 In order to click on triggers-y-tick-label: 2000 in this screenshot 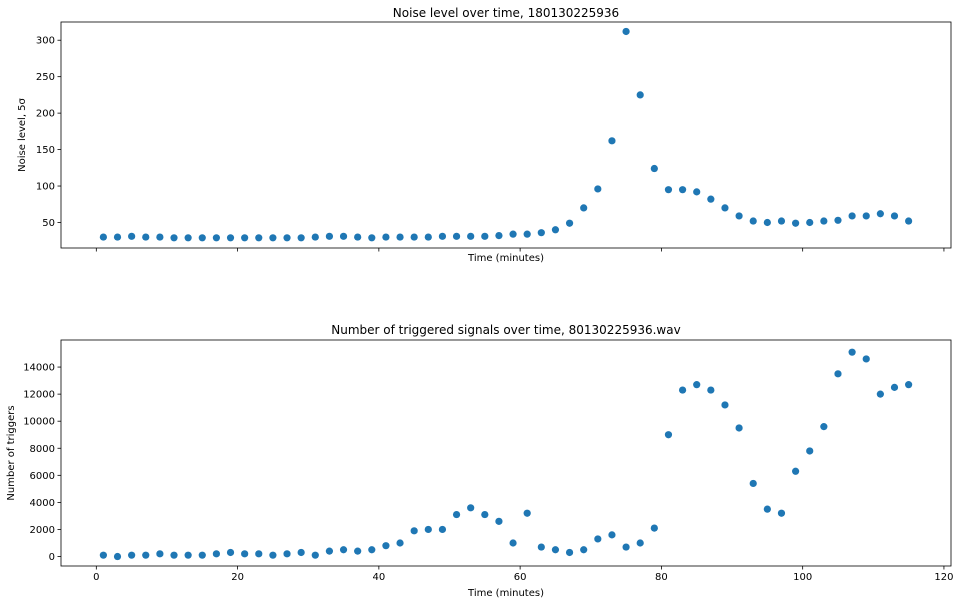, I will do `click(42, 530)`.